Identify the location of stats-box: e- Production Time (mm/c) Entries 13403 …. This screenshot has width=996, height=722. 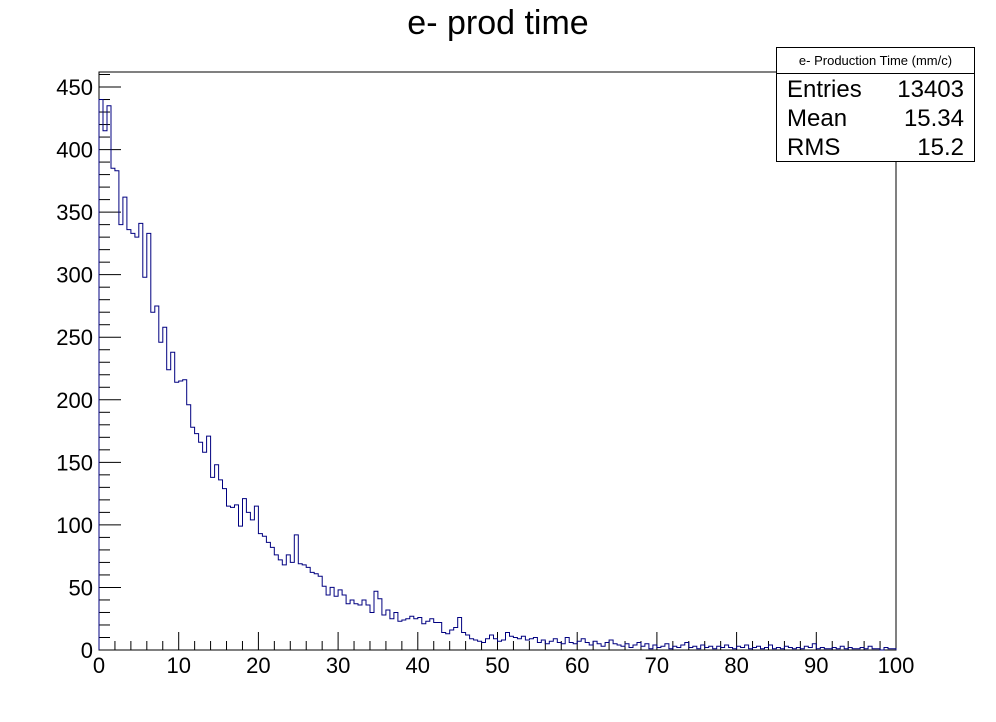
(875, 104).